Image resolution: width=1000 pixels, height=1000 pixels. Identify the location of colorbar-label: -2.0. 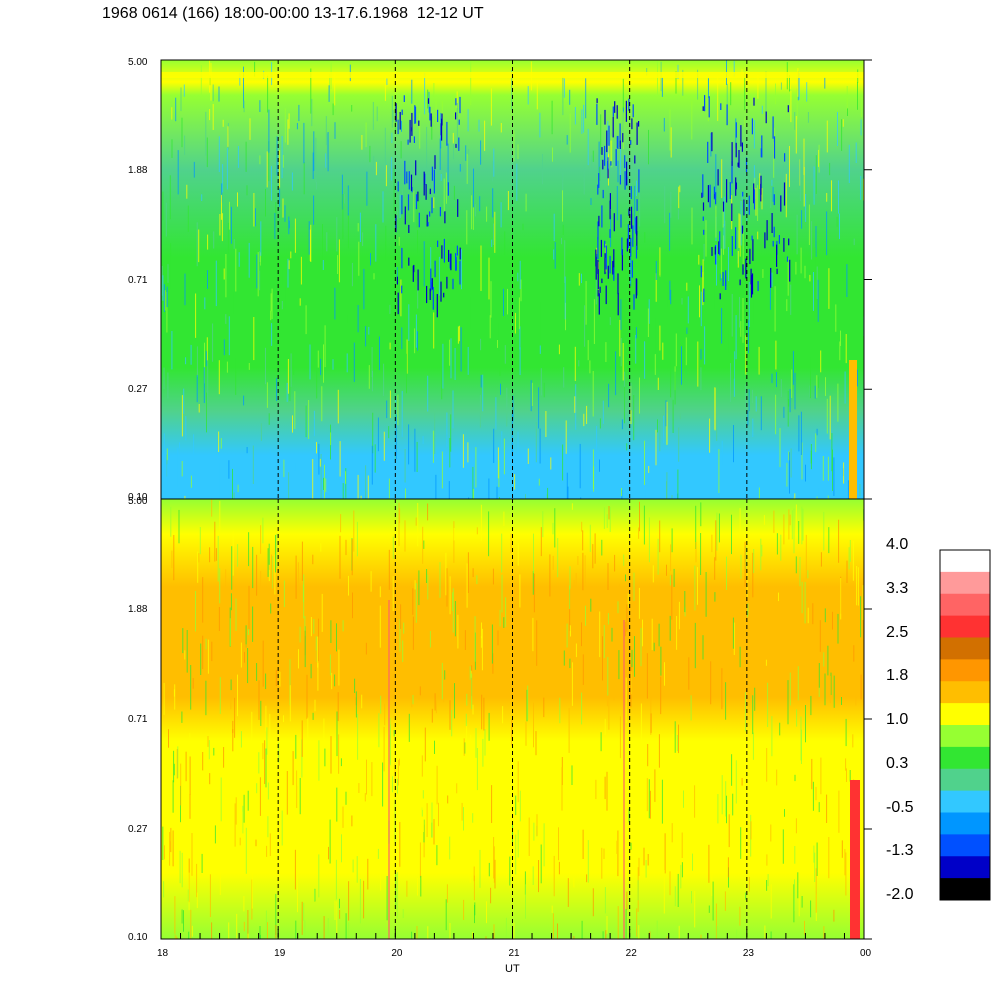
(900, 894).